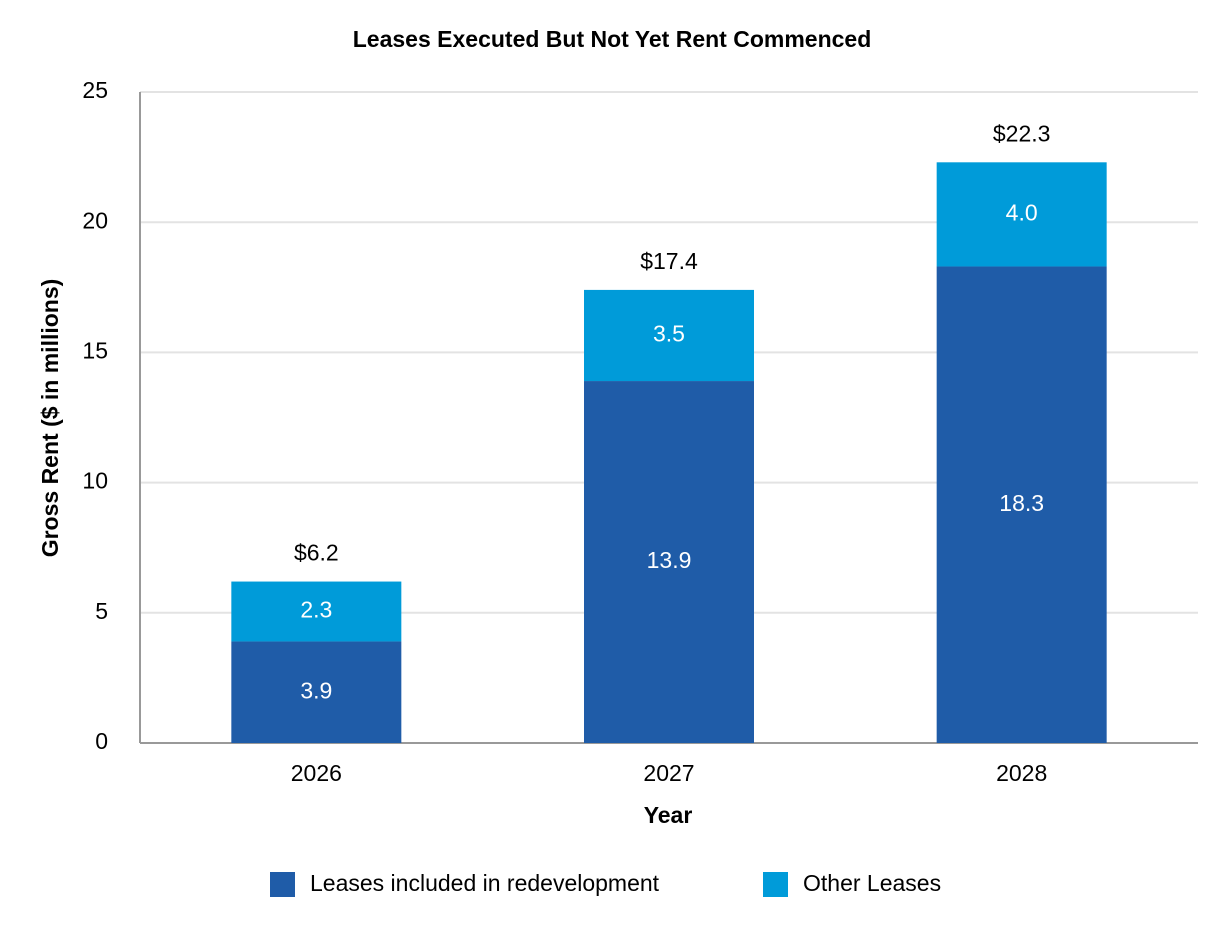 This screenshot has width=1228, height=940. What do you see at coordinates (101, 611) in the screenshot?
I see `y-tick-label: 5` at bounding box center [101, 611].